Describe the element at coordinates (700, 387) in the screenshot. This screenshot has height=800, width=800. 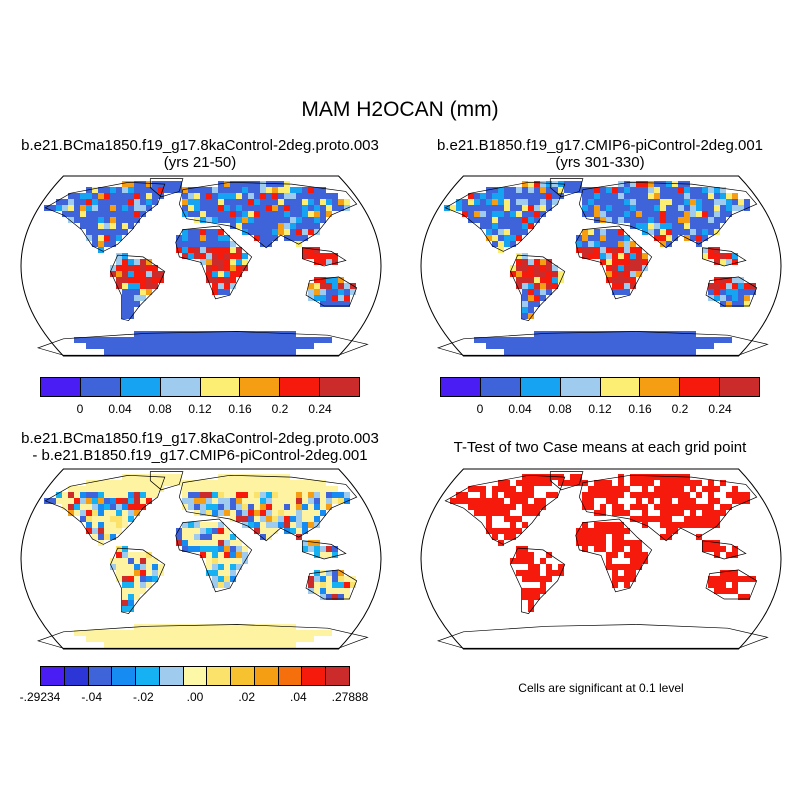
I see `colorbar-swatch` at that location.